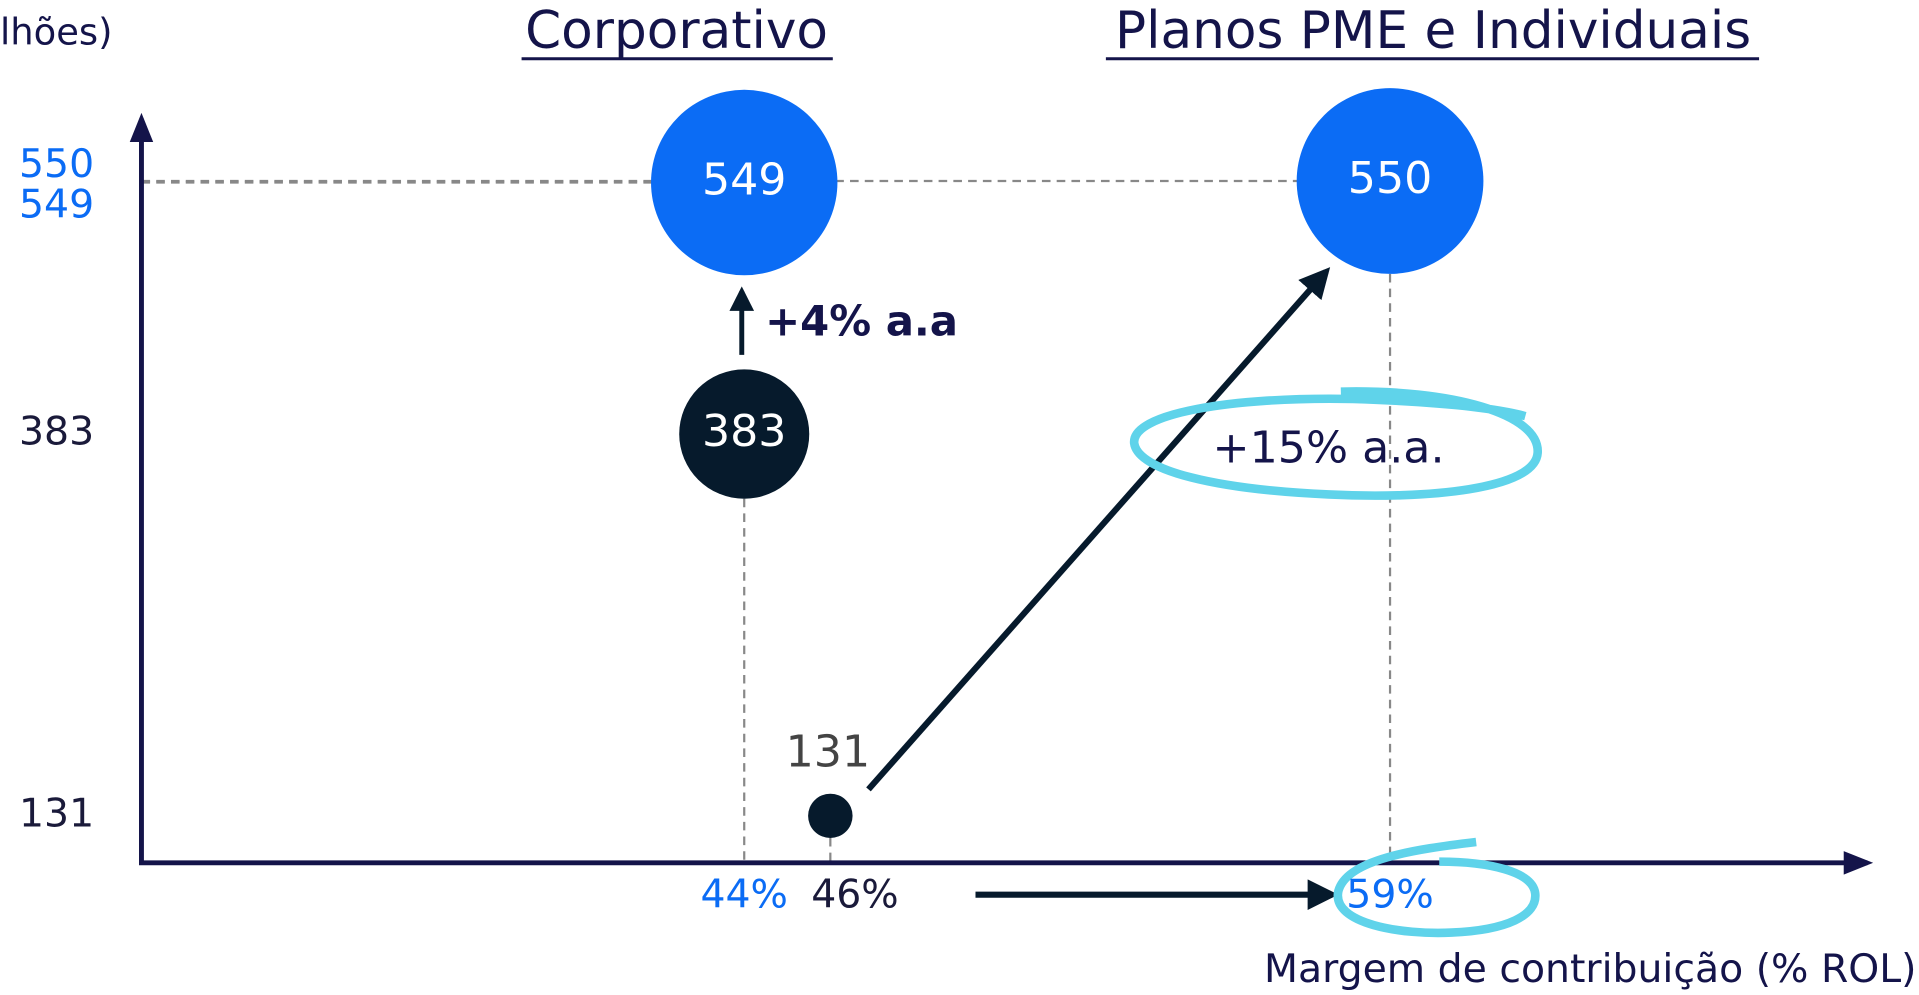 Image resolution: width=1919 pixels, height=995 pixels. Describe the element at coordinates (56, 813) in the screenshot. I see `y-tick-label: 131` at that location.